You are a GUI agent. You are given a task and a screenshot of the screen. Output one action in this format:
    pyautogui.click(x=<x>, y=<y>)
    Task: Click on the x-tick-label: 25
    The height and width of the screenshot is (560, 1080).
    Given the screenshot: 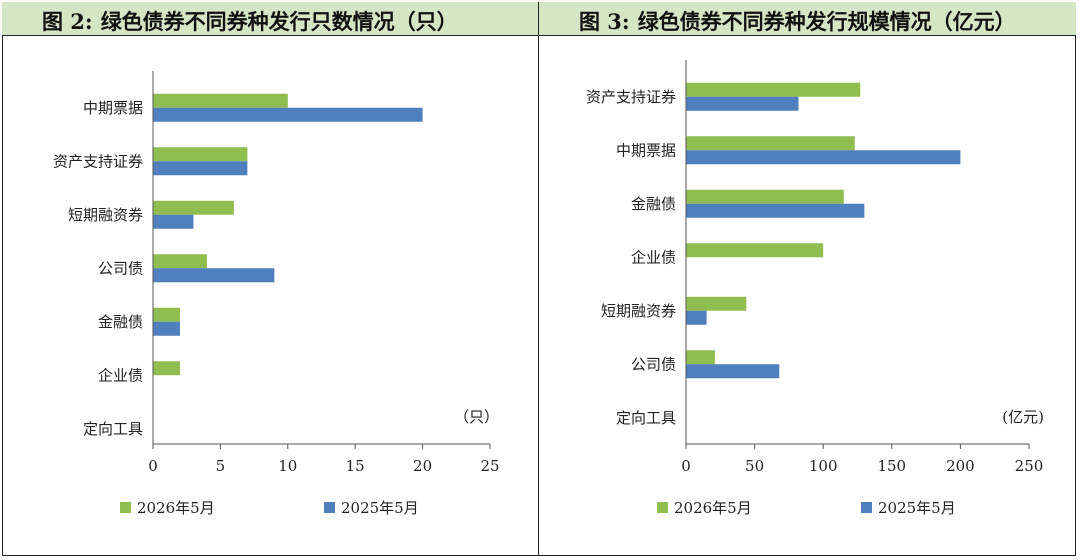 What is the action you would take?
    pyautogui.click(x=489, y=466)
    